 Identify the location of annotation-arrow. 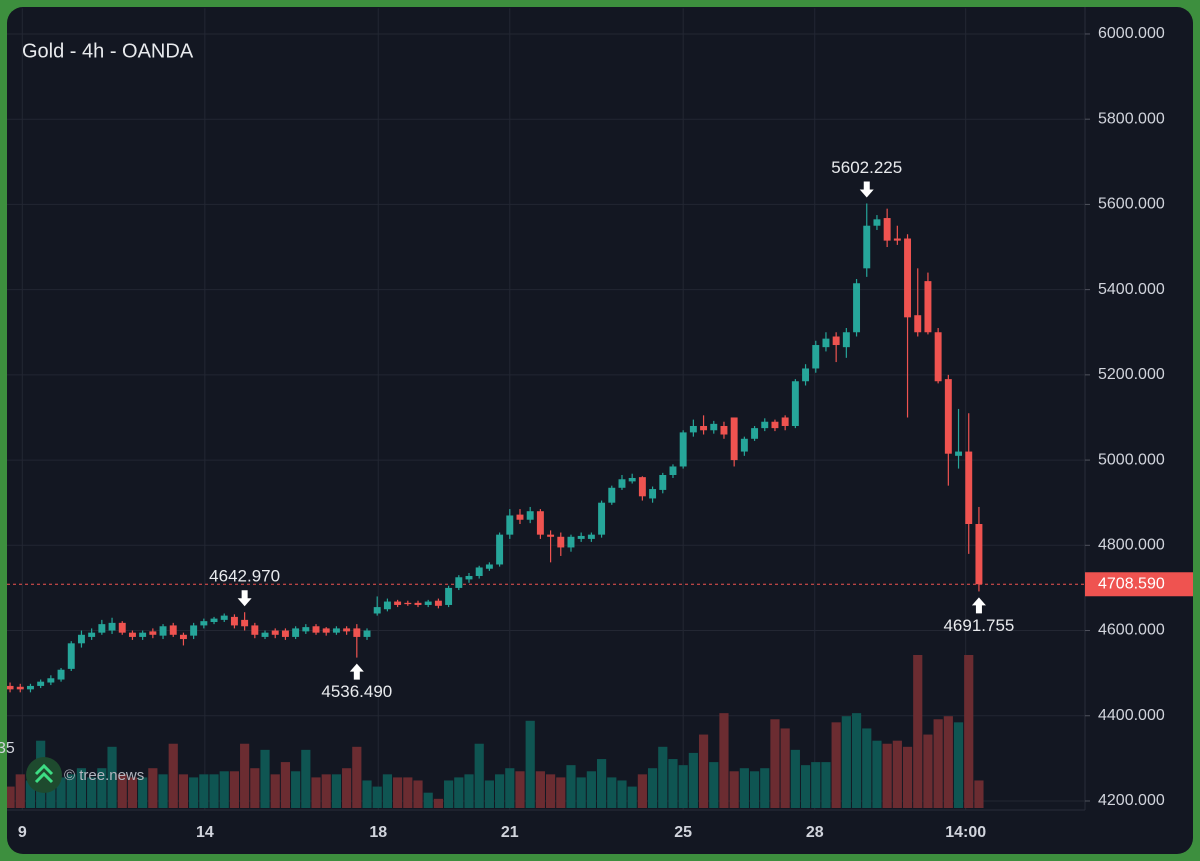
(978, 605).